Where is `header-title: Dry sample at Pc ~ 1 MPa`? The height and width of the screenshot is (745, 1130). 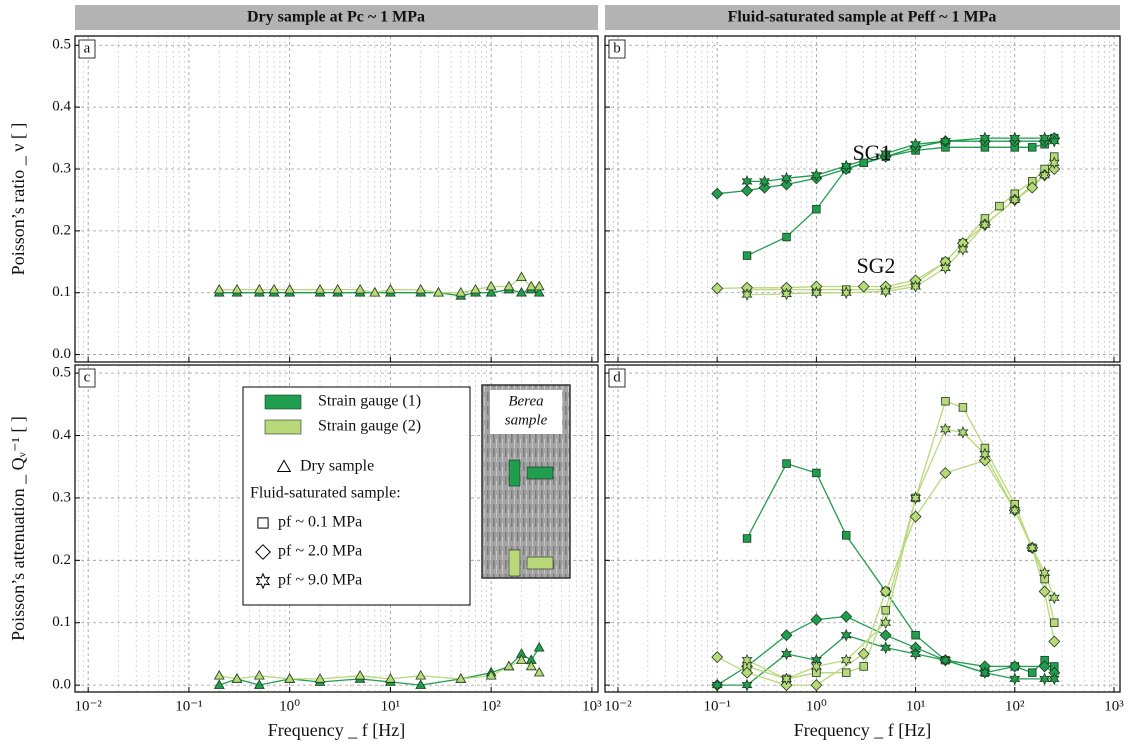 header-title: Dry sample at Pc ~ 1 MPa is located at coordinates (336, 17).